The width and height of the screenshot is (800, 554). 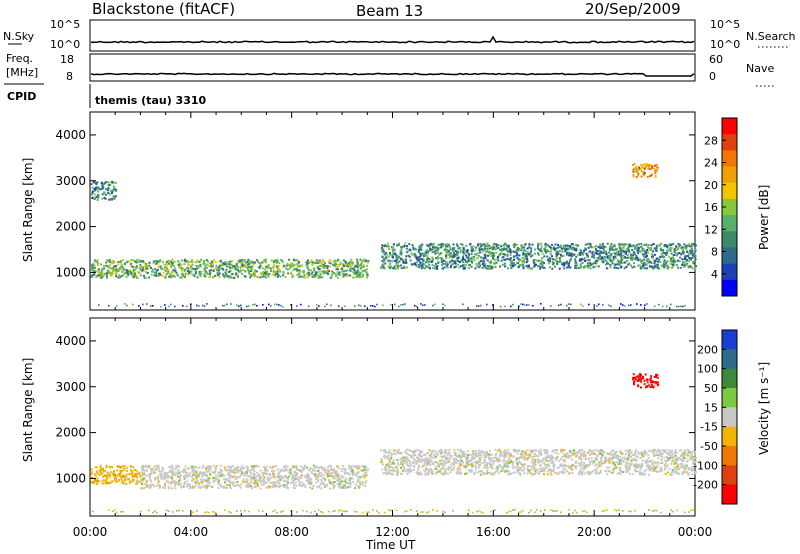 I want to click on radar-title: Blackstone (fitACF), so click(x=163, y=9).